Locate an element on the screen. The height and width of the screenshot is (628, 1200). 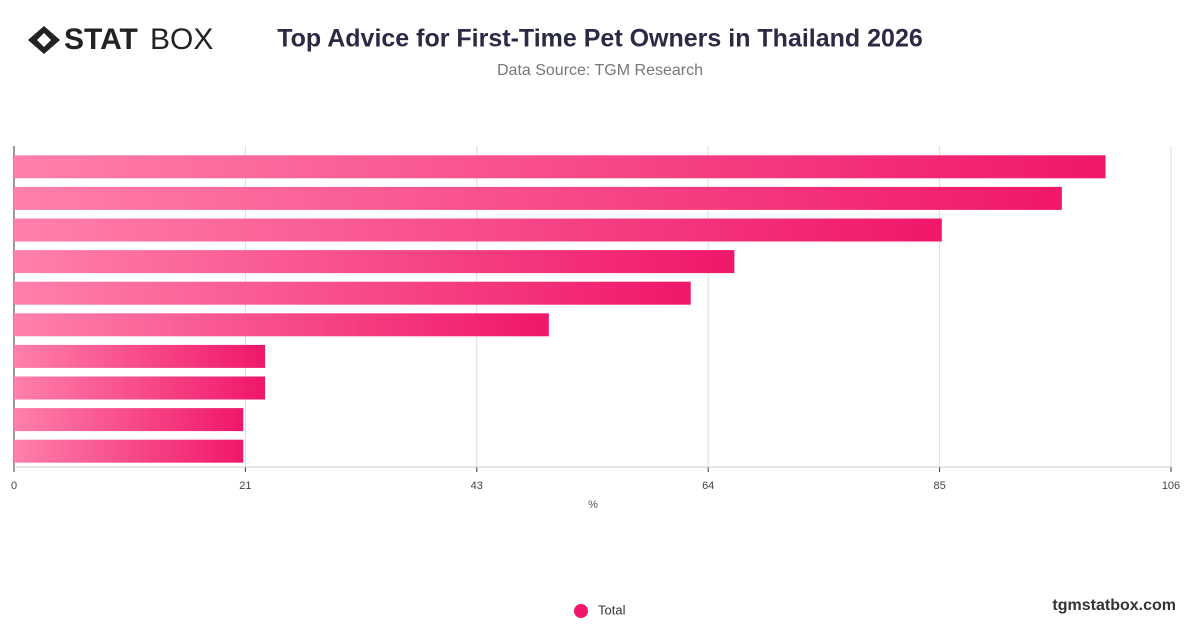
x-tick-label: 21 is located at coordinates (245, 486).